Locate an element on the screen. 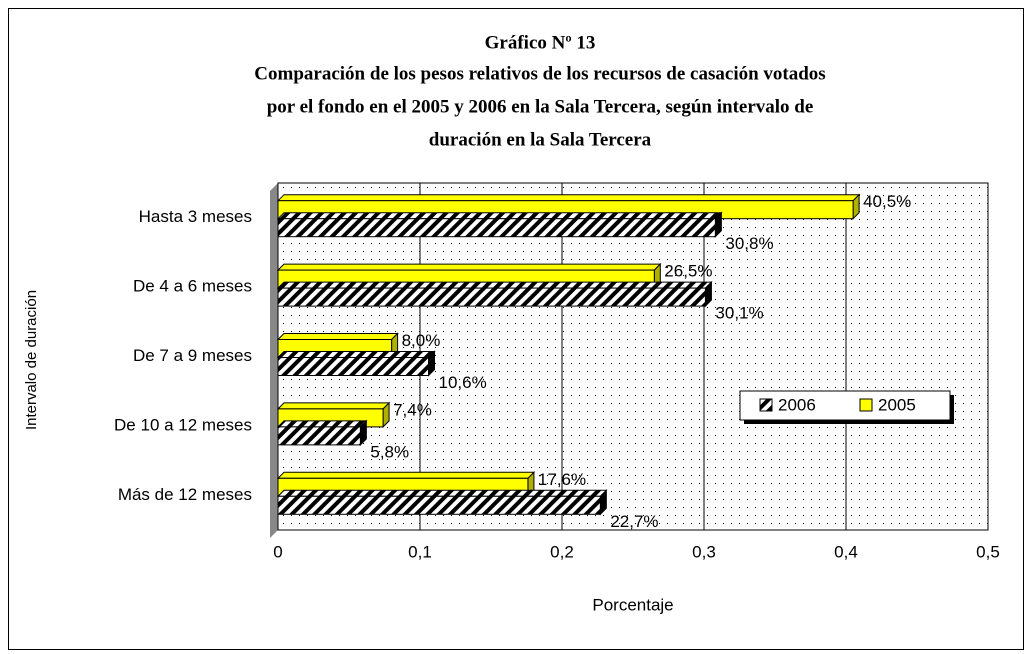  x-axis-label: Porcentaje is located at coordinates (632, 604).